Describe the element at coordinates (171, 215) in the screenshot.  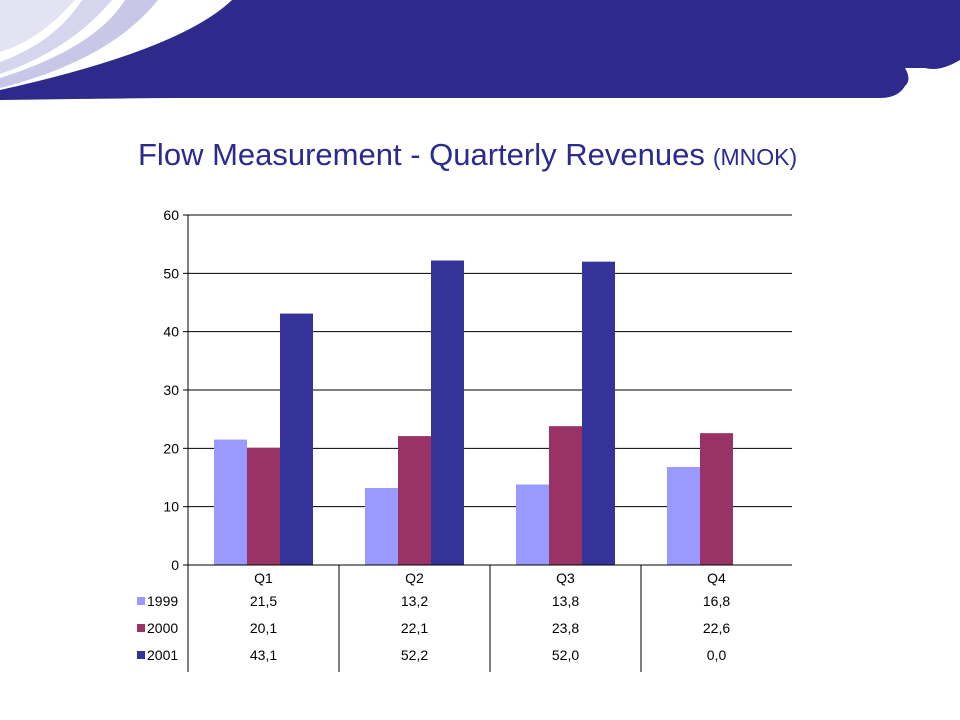
I see `y-tick-label: 60` at that location.